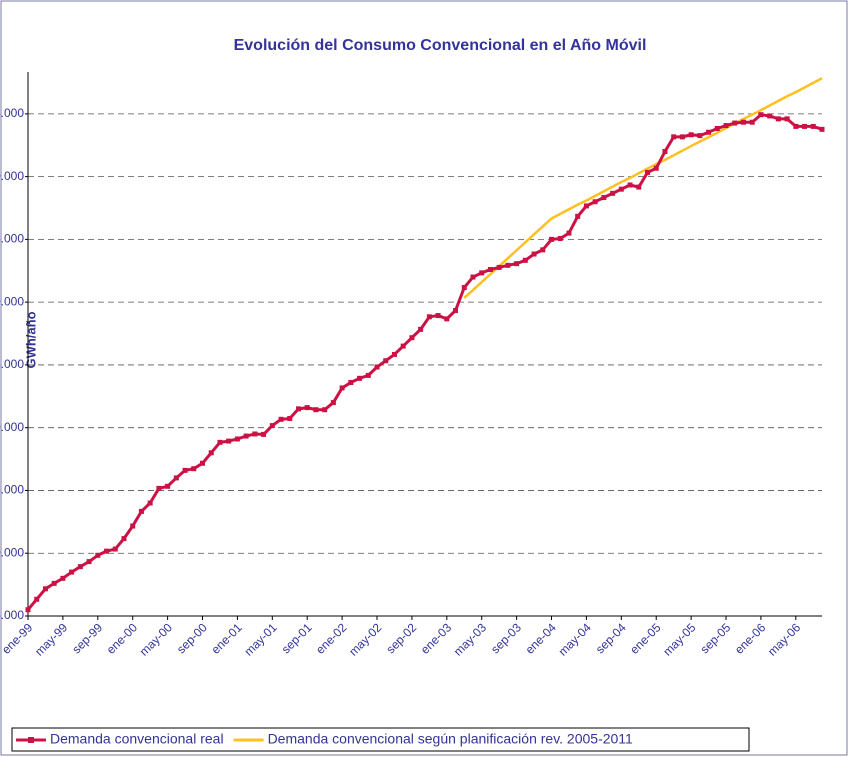 This screenshot has width=849, height=757. I want to click on x-tick-label: may-06, so click(784, 639).